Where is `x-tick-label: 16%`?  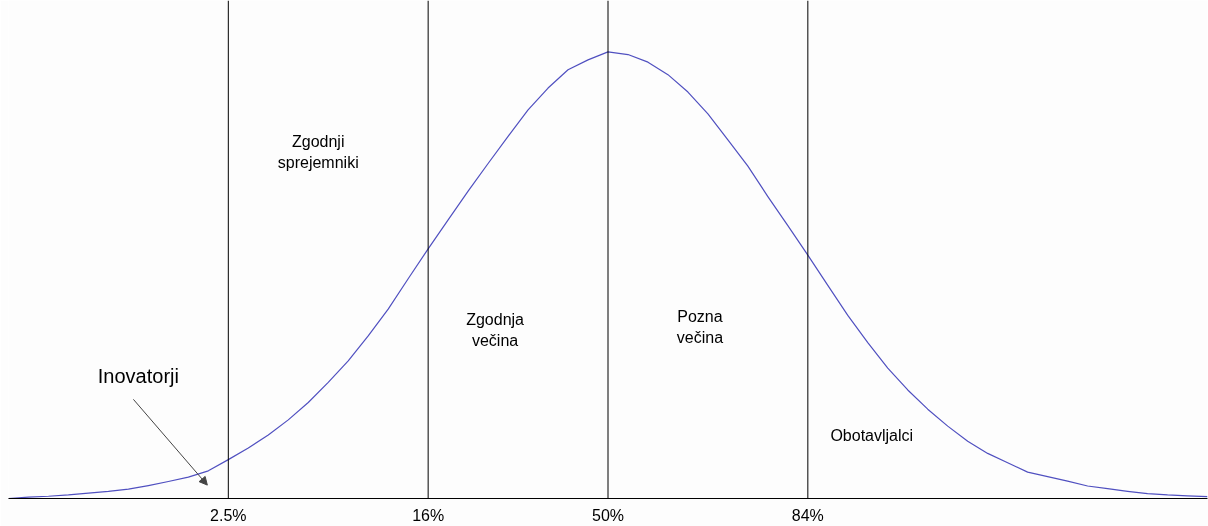 x-tick-label: 16% is located at coordinates (428, 515).